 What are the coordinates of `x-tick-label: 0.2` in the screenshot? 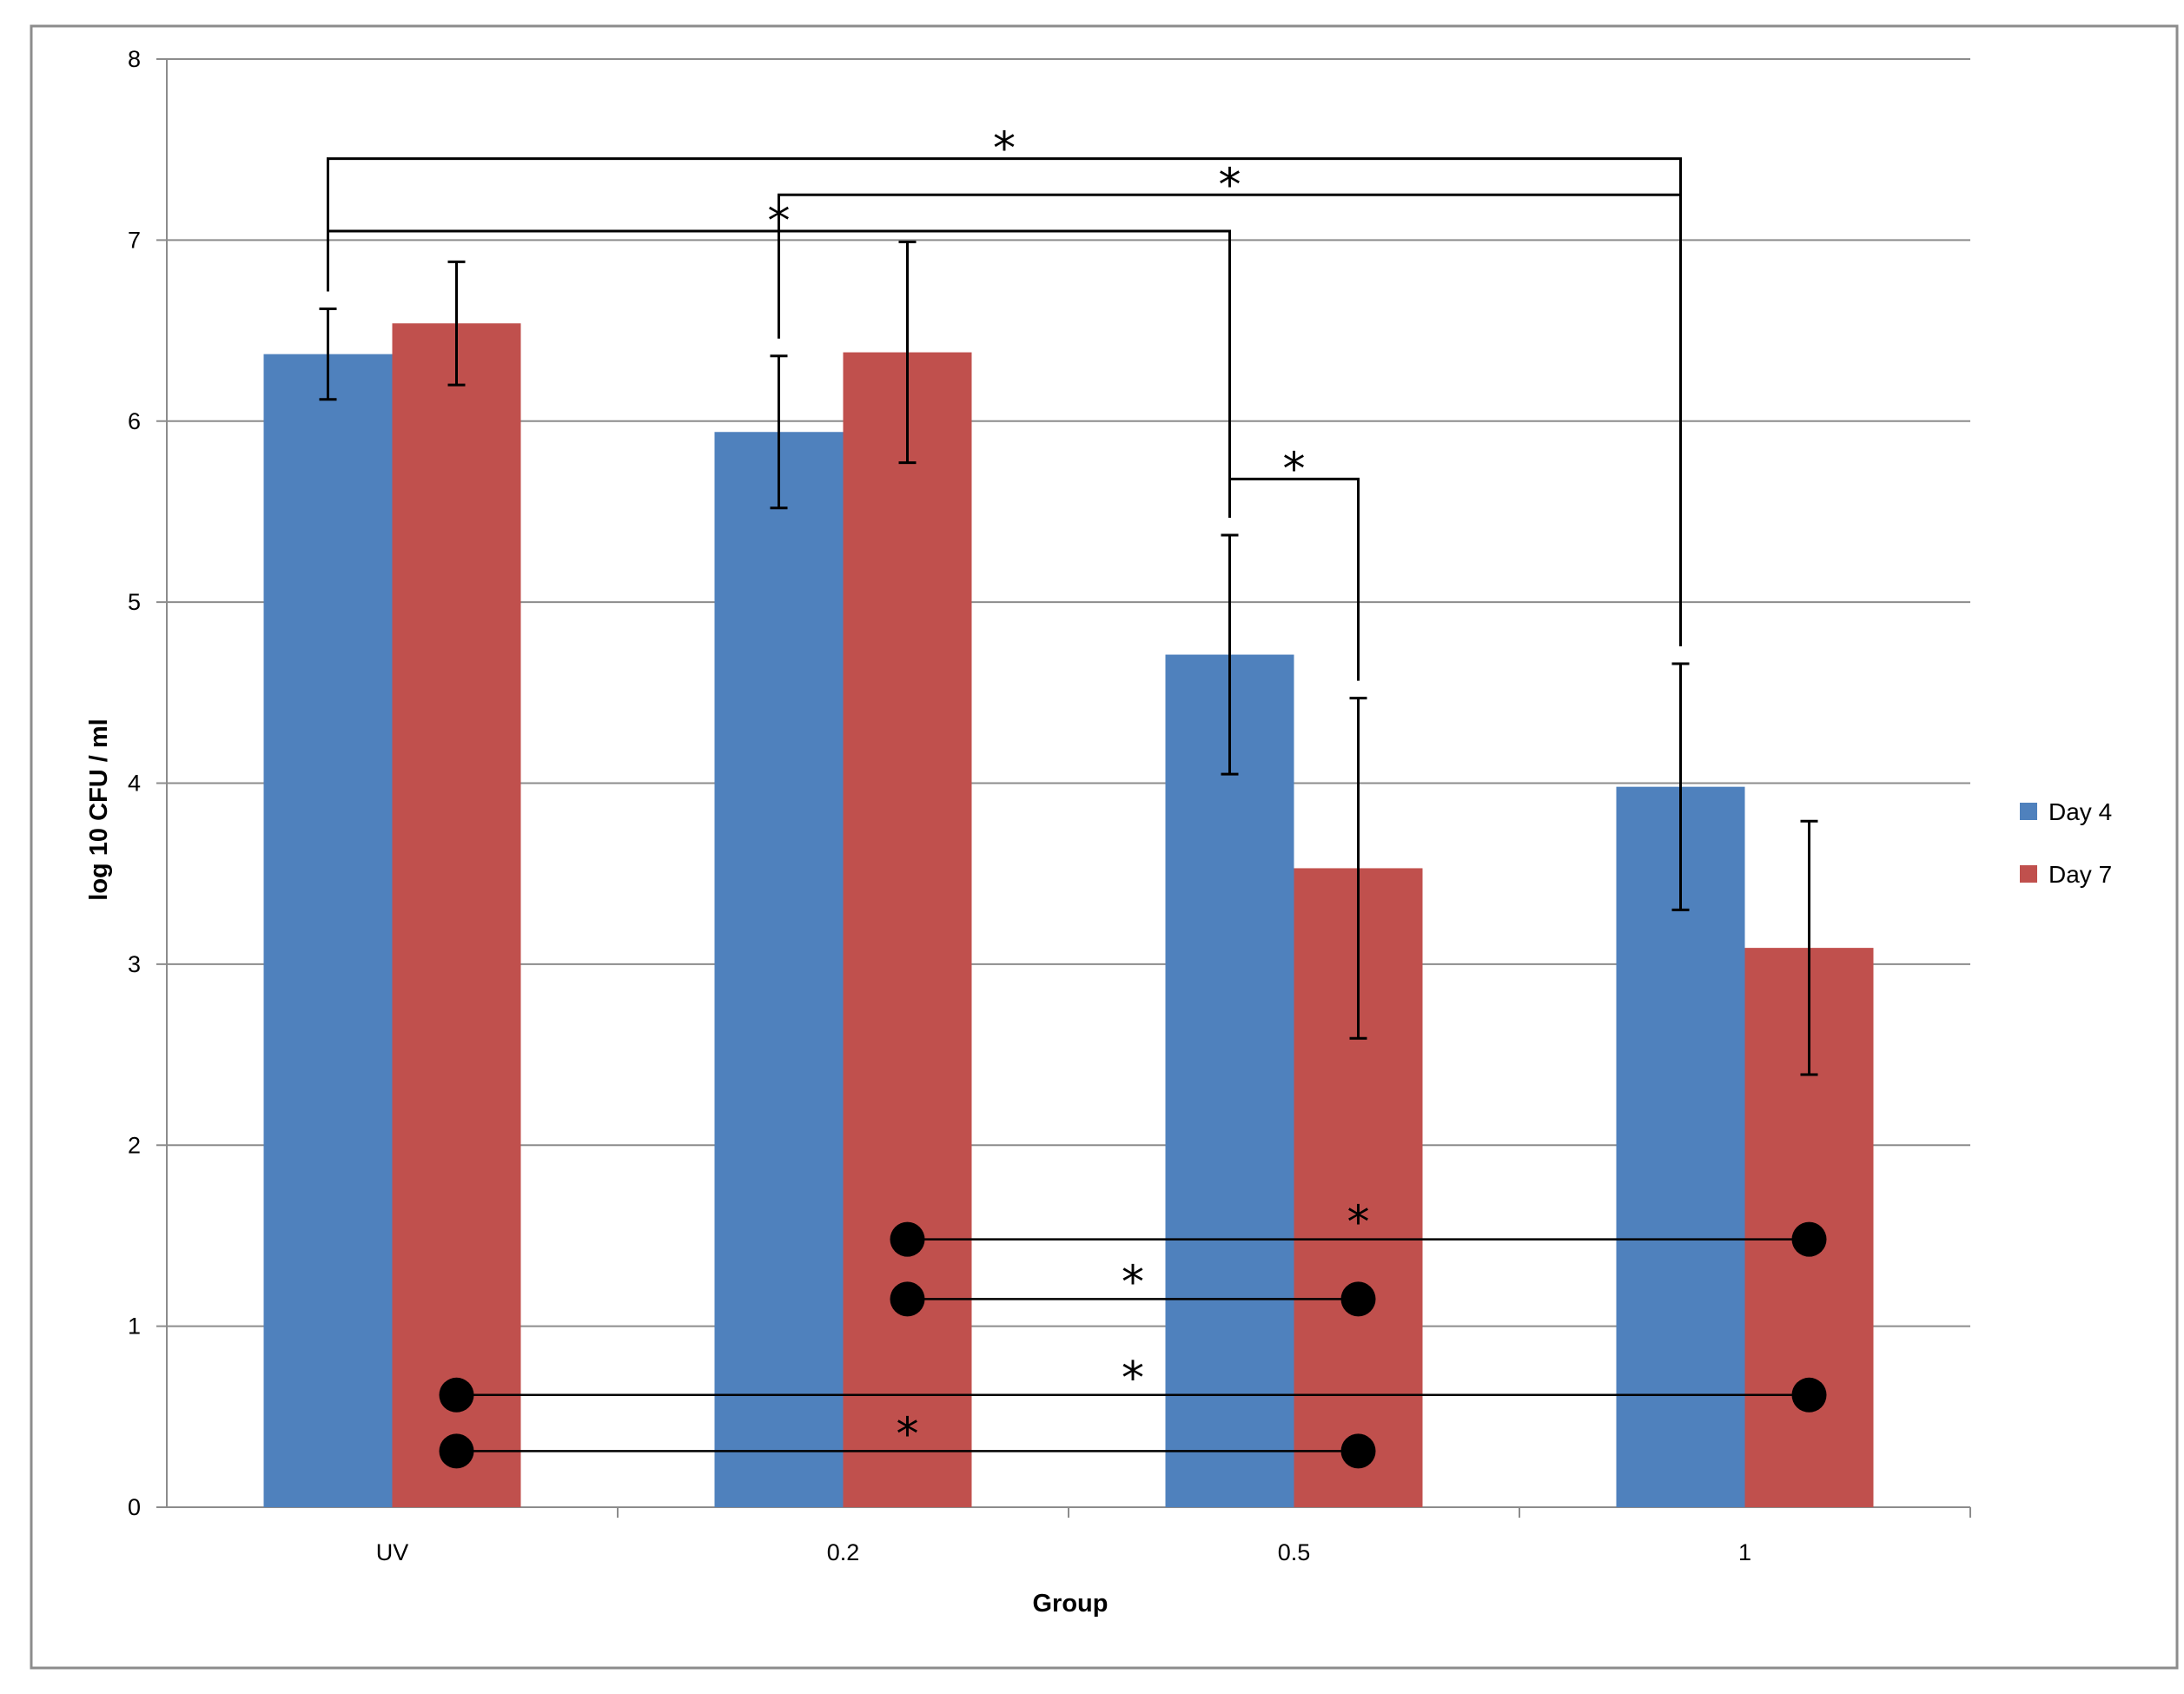 It's located at (843, 1552).